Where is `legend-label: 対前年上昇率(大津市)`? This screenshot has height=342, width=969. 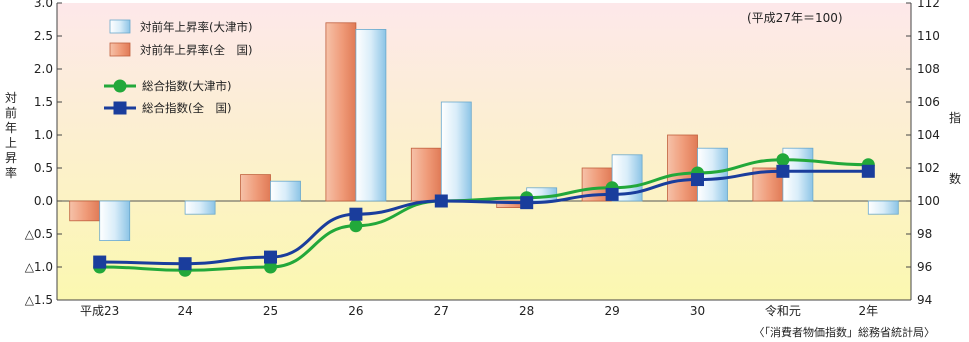
legend-label: 対前年上昇率(大津市) is located at coordinates (196, 27).